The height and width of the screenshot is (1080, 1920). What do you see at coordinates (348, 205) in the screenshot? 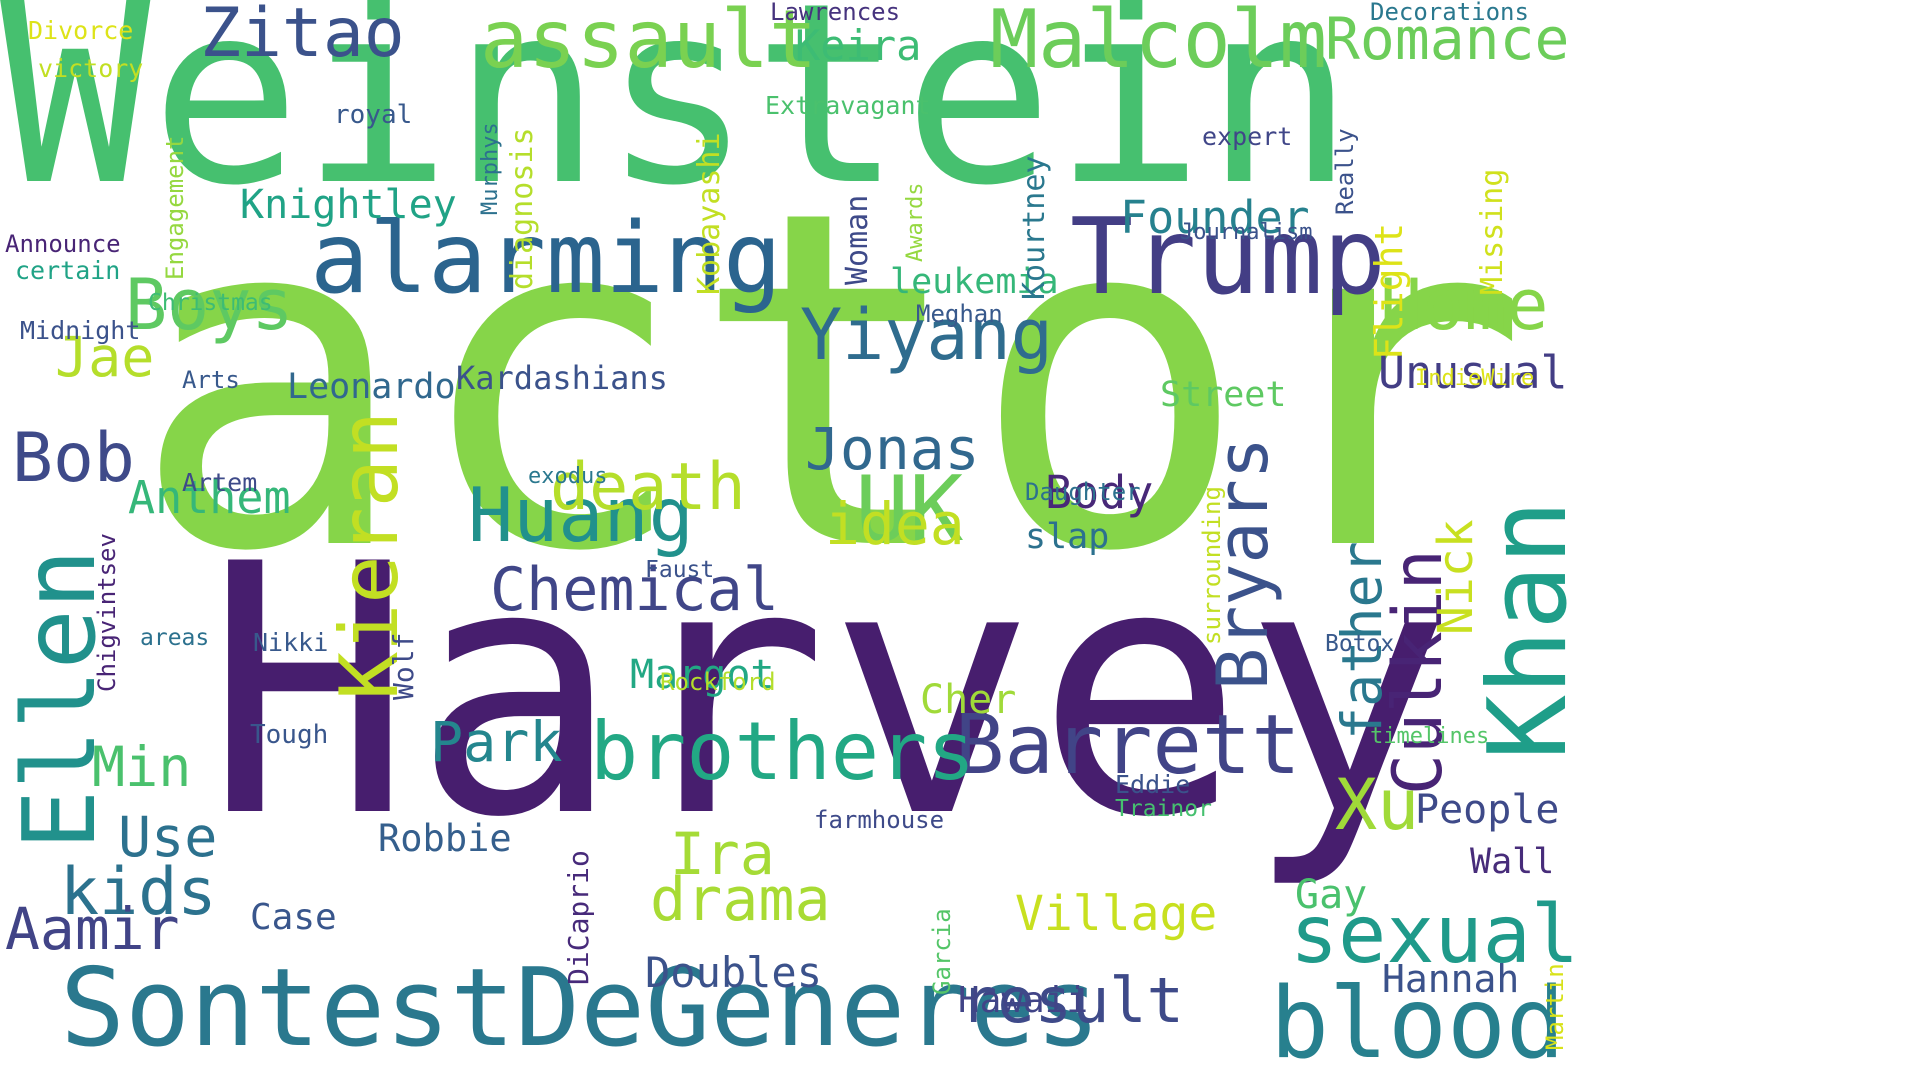
I see `word-knightley: Knightley` at bounding box center [348, 205].